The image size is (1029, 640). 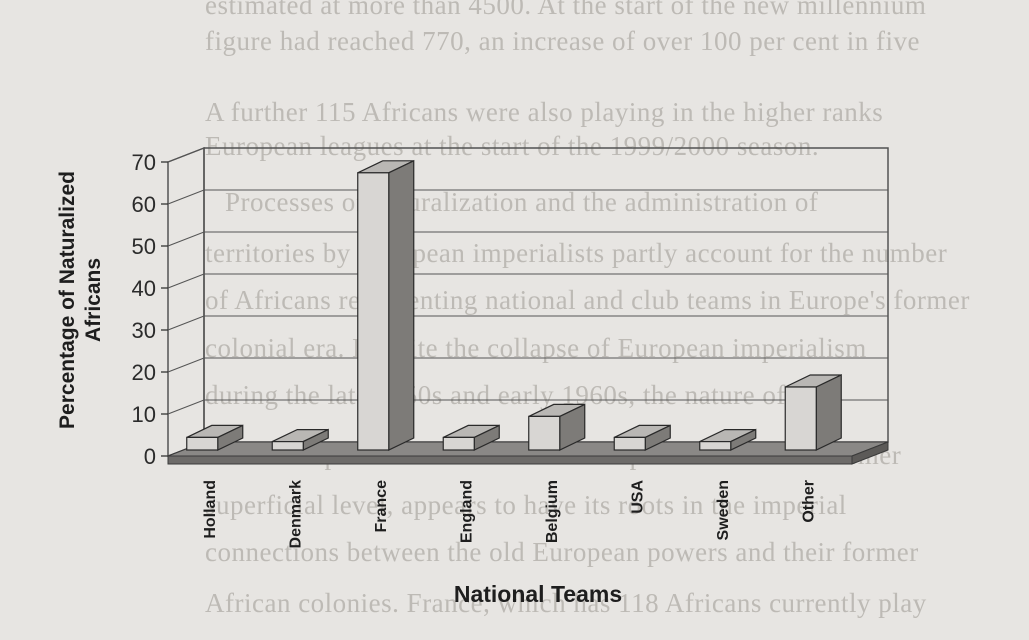 What do you see at coordinates (538, 594) in the screenshot?
I see `x-axis-title: National Teams` at bounding box center [538, 594].